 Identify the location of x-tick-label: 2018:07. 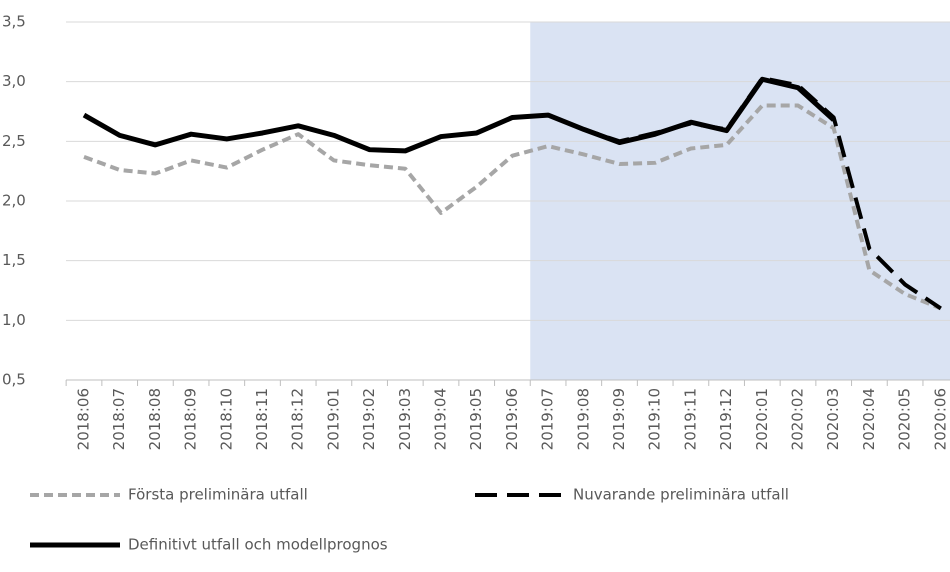
(119, 419).